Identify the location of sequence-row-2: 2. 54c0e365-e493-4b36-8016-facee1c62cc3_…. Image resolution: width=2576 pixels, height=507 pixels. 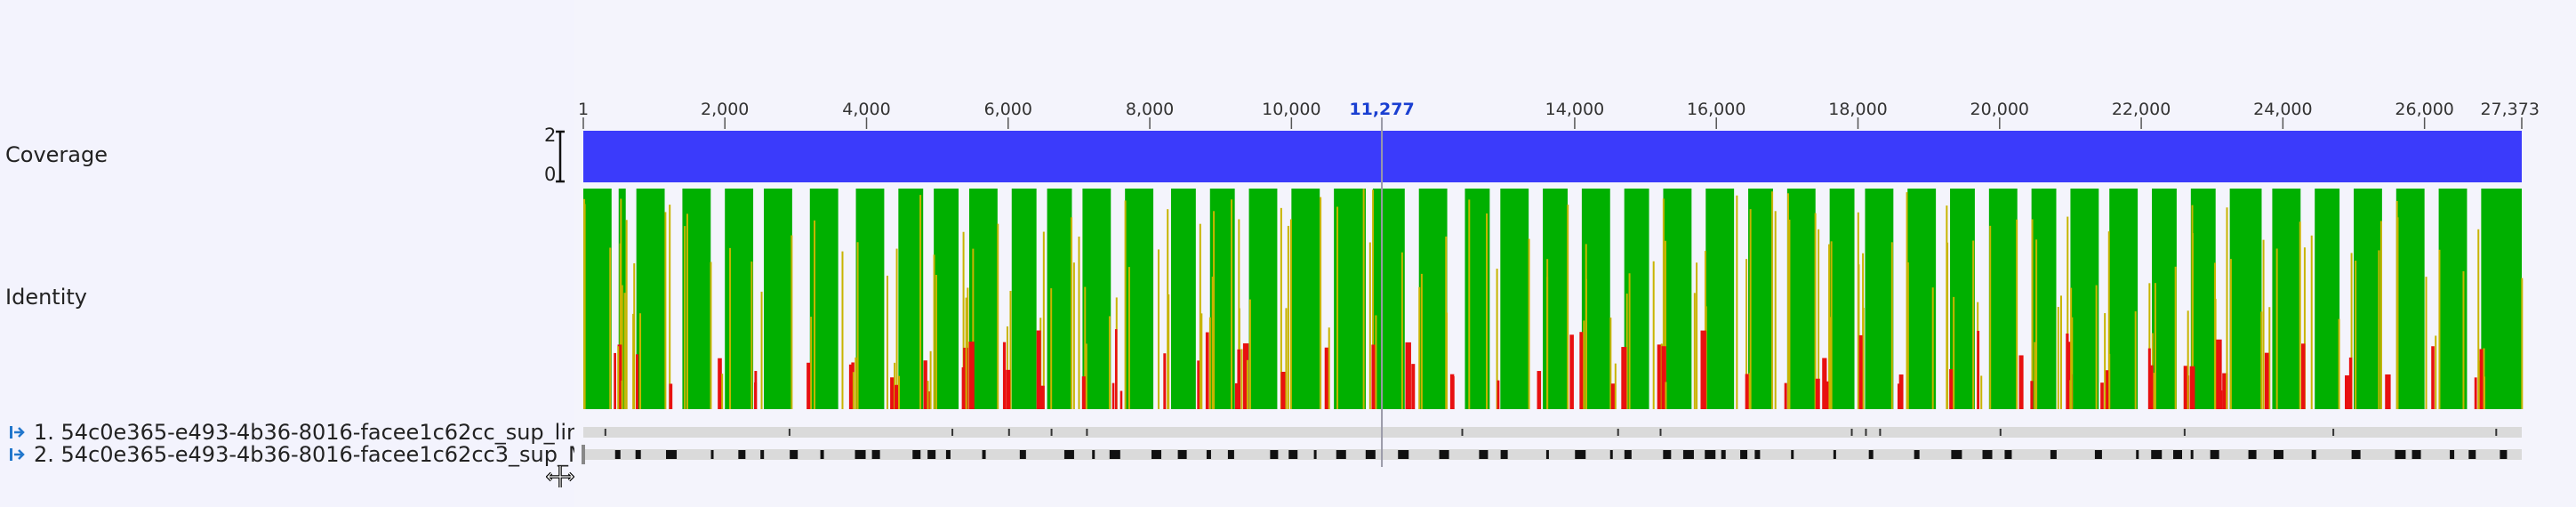
(304, 454).